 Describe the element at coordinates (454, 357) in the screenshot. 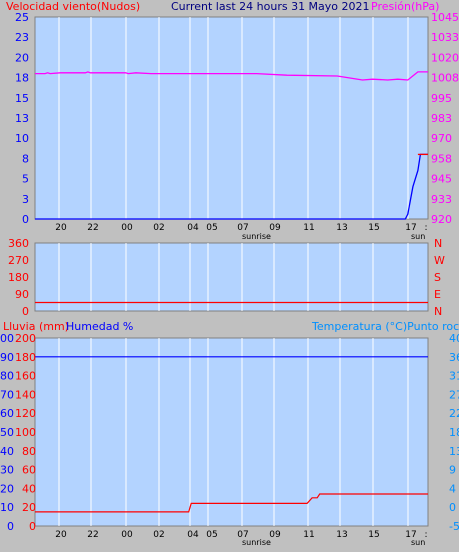

I see `temperature-tick-label: 36` at that location.